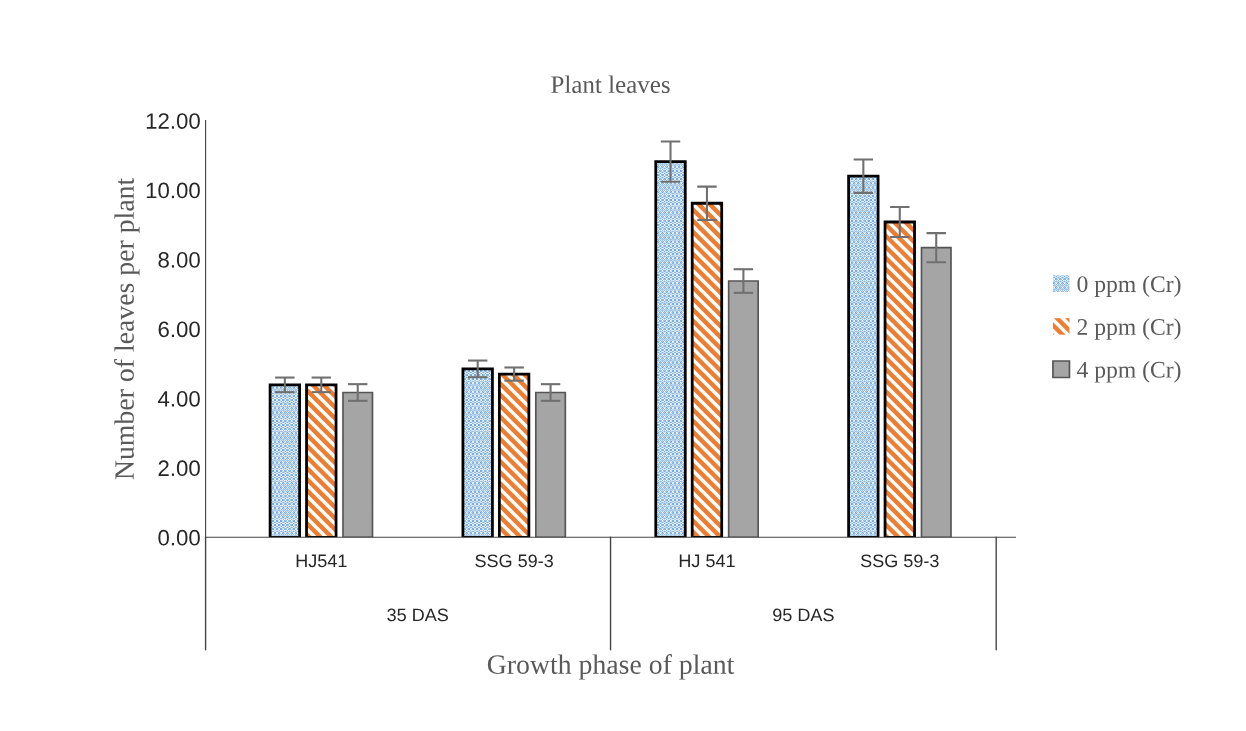  Describe the element at coordinates (707, 561) in the screenshot. I see `x-tick-label: HJ 541` at that location.